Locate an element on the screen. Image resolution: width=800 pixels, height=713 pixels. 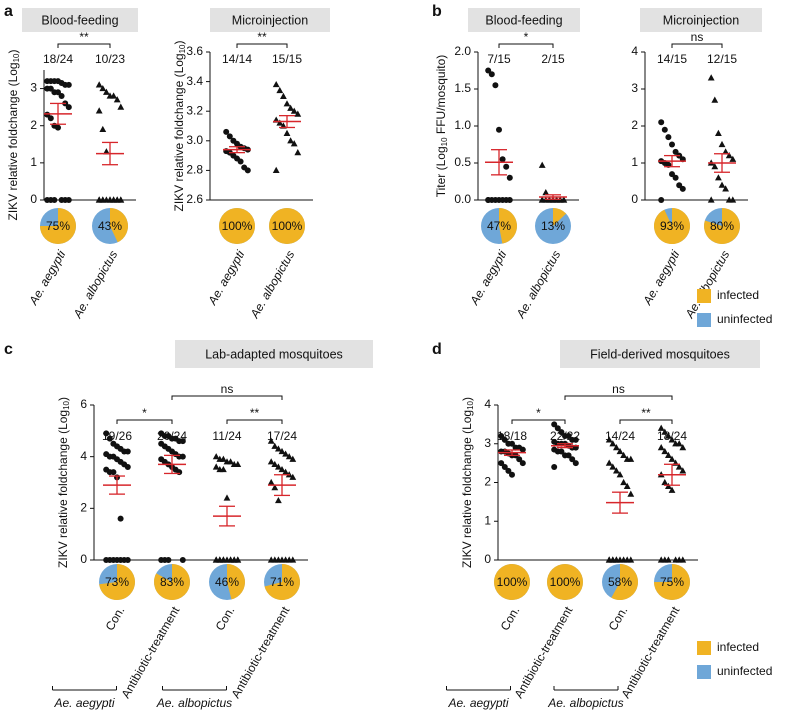
pie-label: 100% is located at coordinates (237, 226).